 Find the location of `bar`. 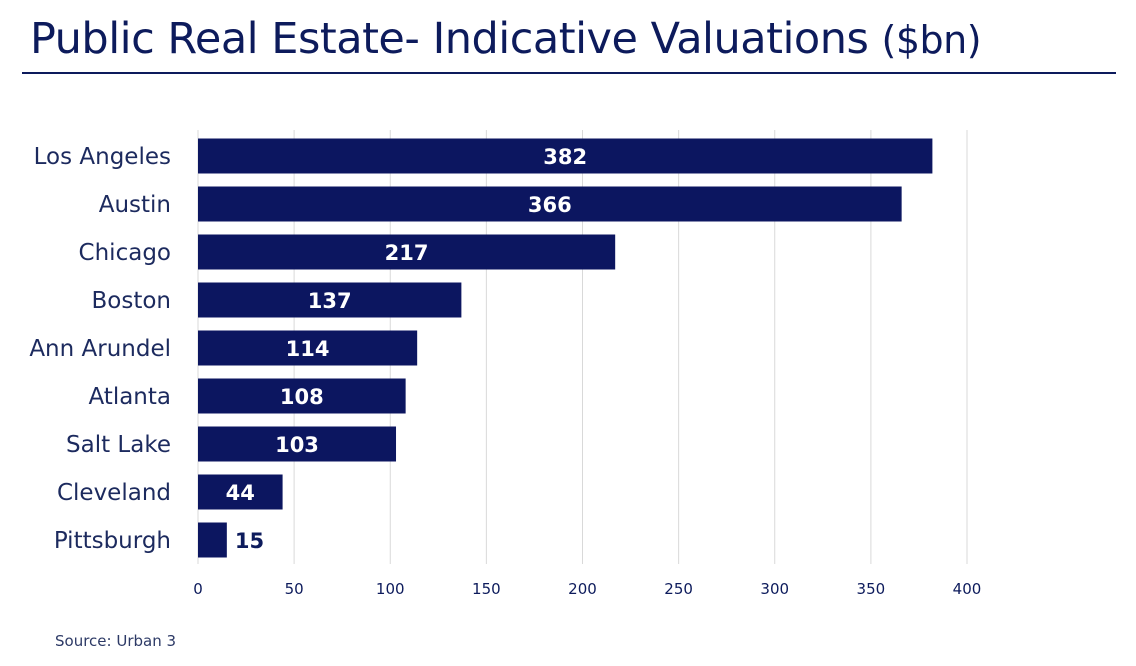

bar is located at coordinates (212, 540).